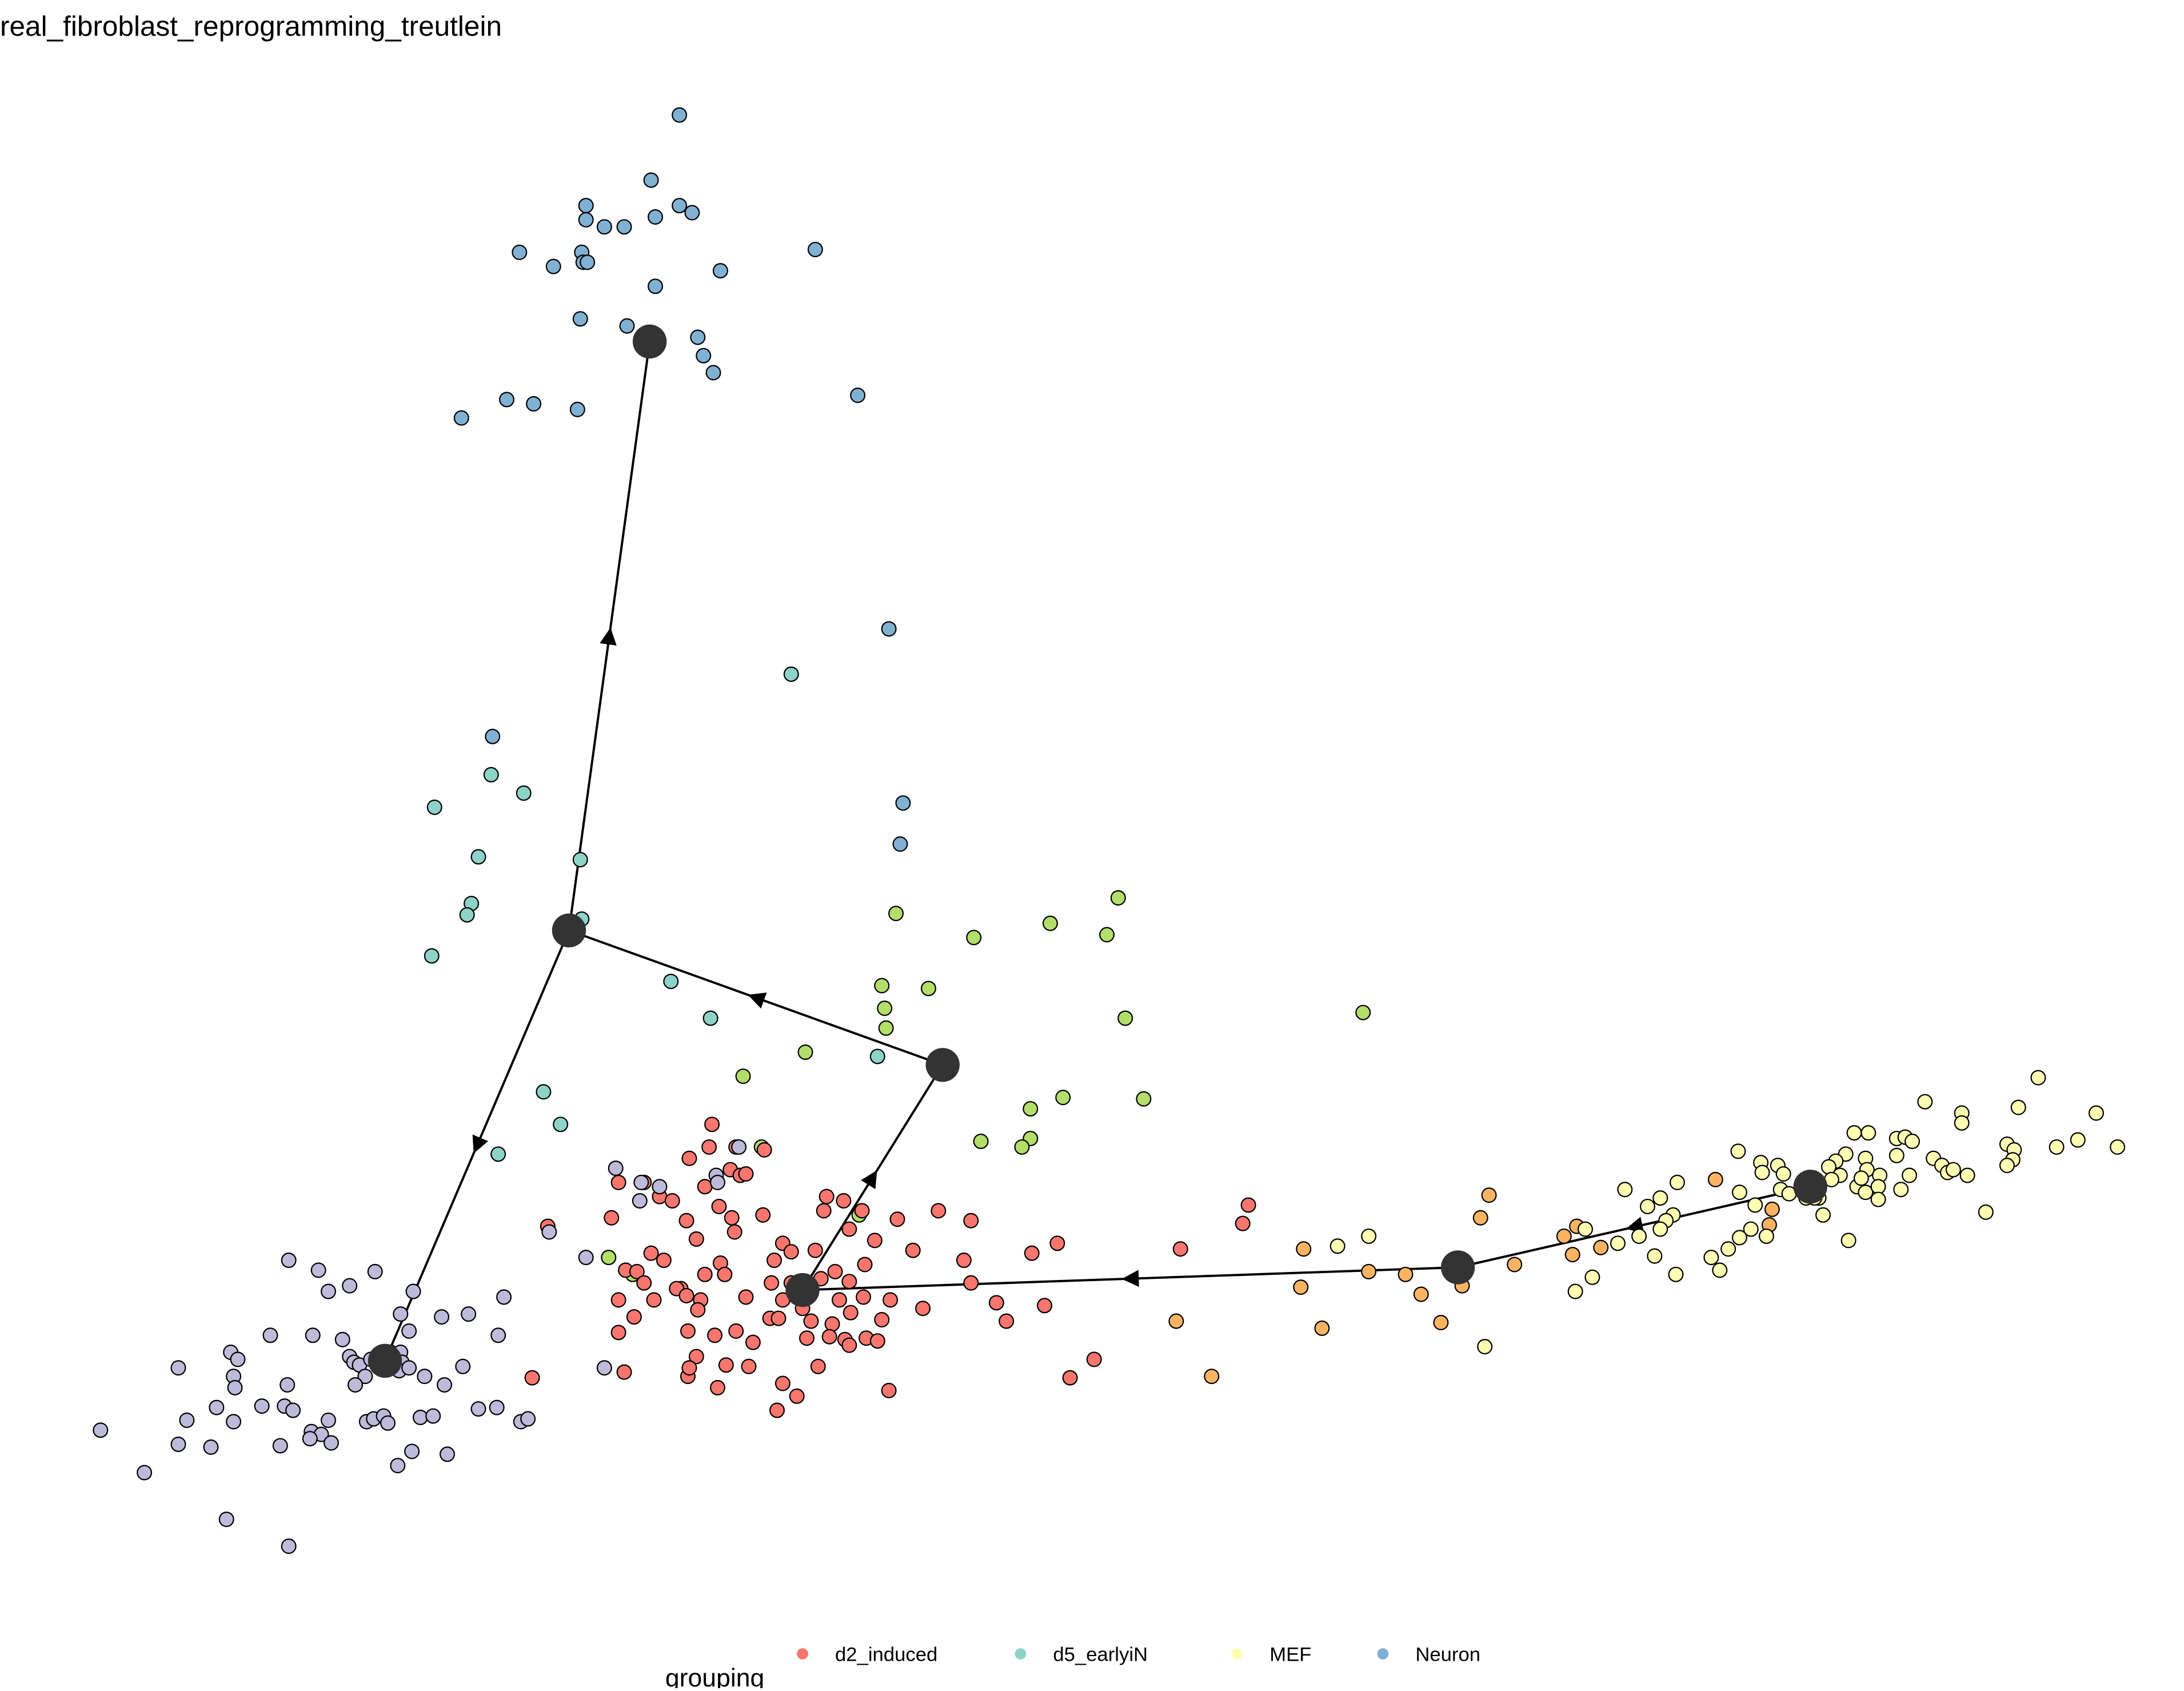 Image resolution: width=2184 pixels, height=1691 pixels. What do you see at coordinates (1237, 1654) in the screenshot?
I see `legend-swatch-mef` at bounding box center [1237, 1654].